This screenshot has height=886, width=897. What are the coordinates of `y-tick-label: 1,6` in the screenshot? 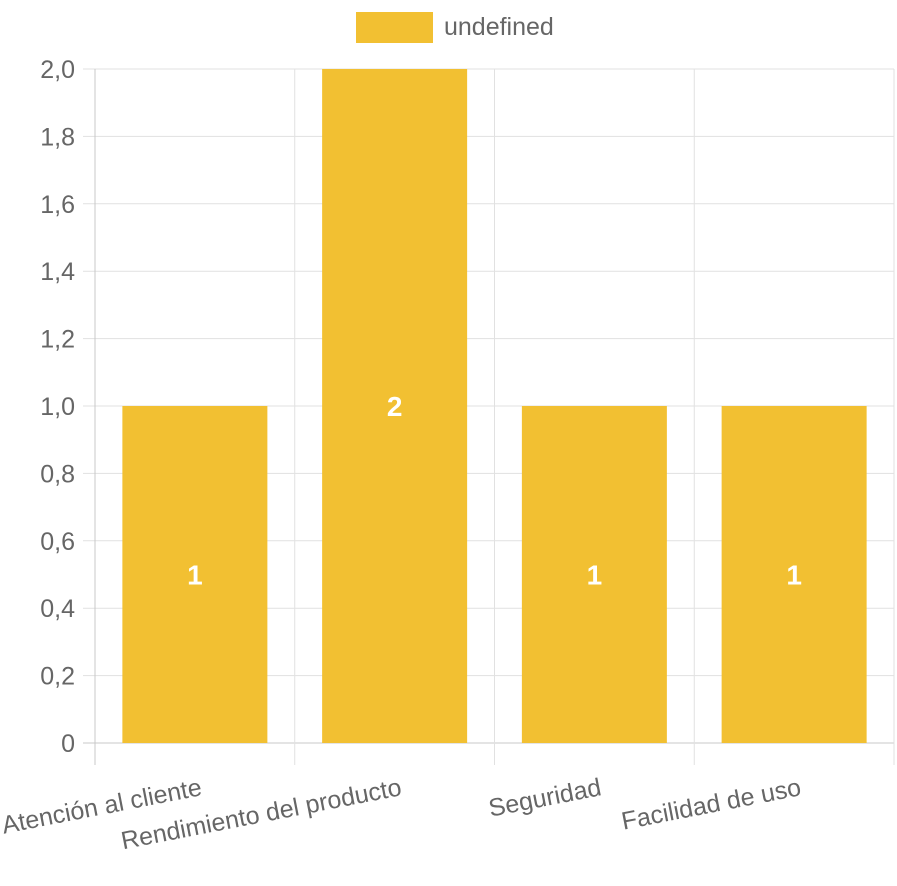 It's located at (57, 205).